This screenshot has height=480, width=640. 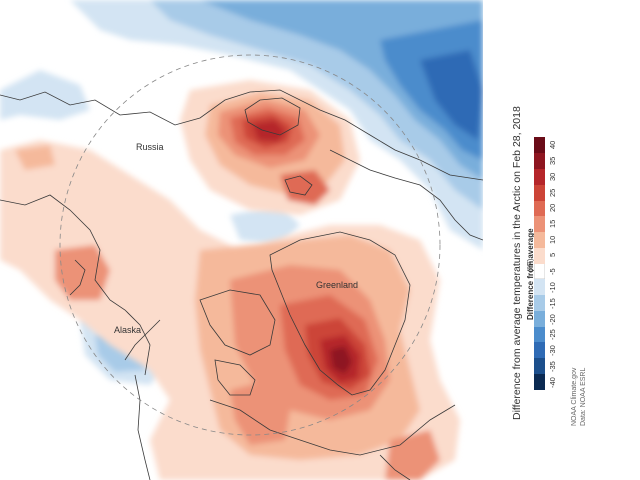 What do you see at coordinates (583, 396) in the screenshot?
I see `credit-line-2: Data: NOAA ESRL` at bounding box center [583, 396].